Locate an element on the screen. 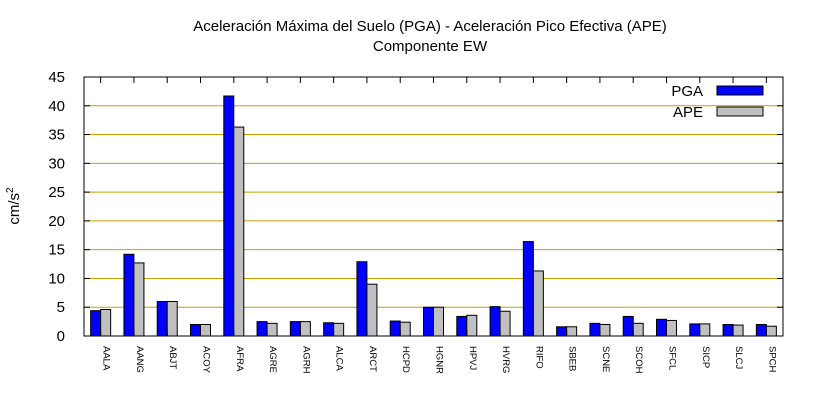 The height and width of the screenshot is (400, 820). bar-pga-scne is located at coordinates (595, 329).